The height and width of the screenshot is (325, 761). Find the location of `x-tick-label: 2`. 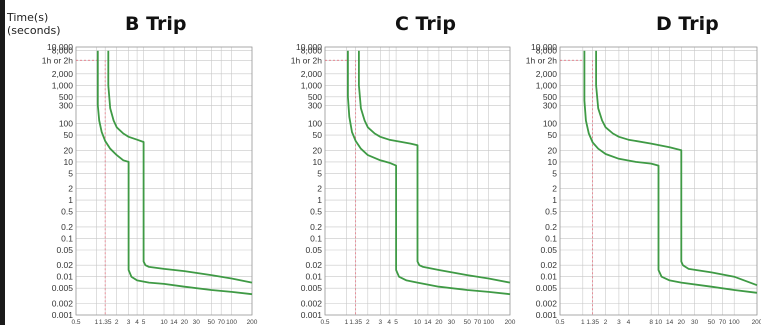

x-tick-label: 2 is located at coordinates (117, 322).